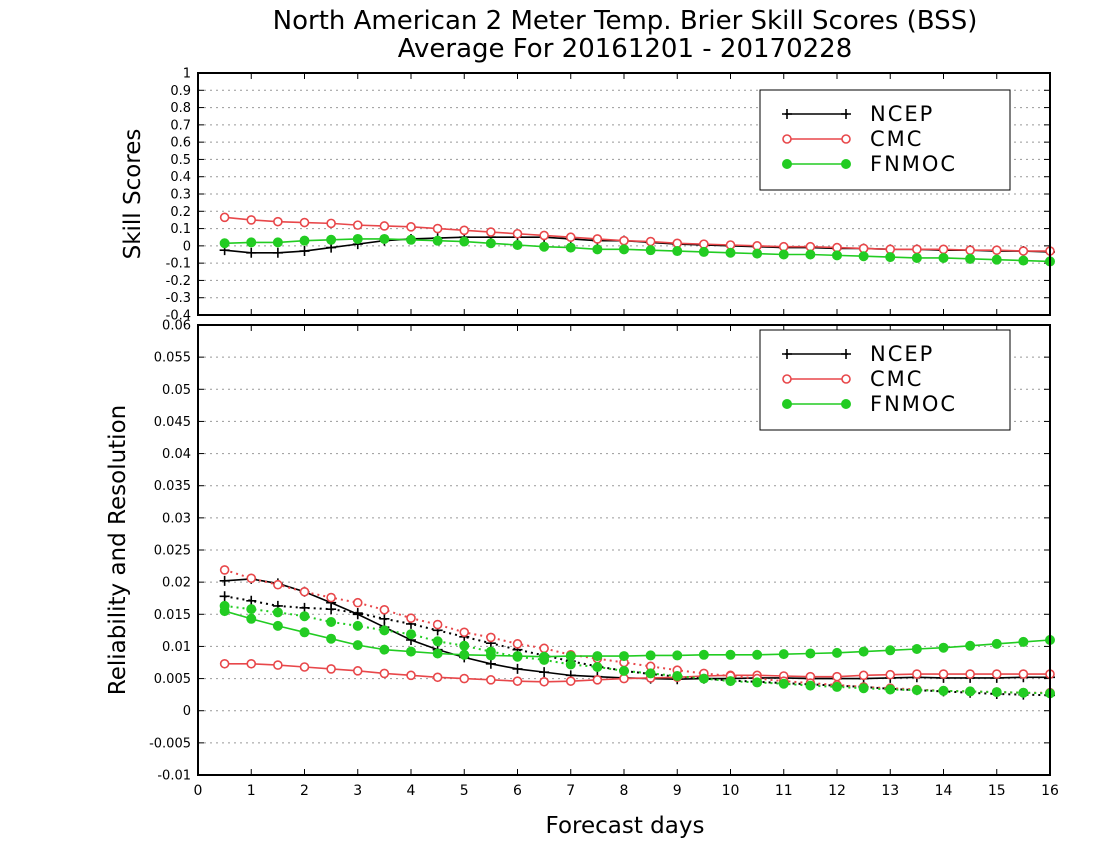 Image resolution: width=1100 pixels, height=850 pixels. I want to click on top-ytick-label: 0.2, so click(180, 212).